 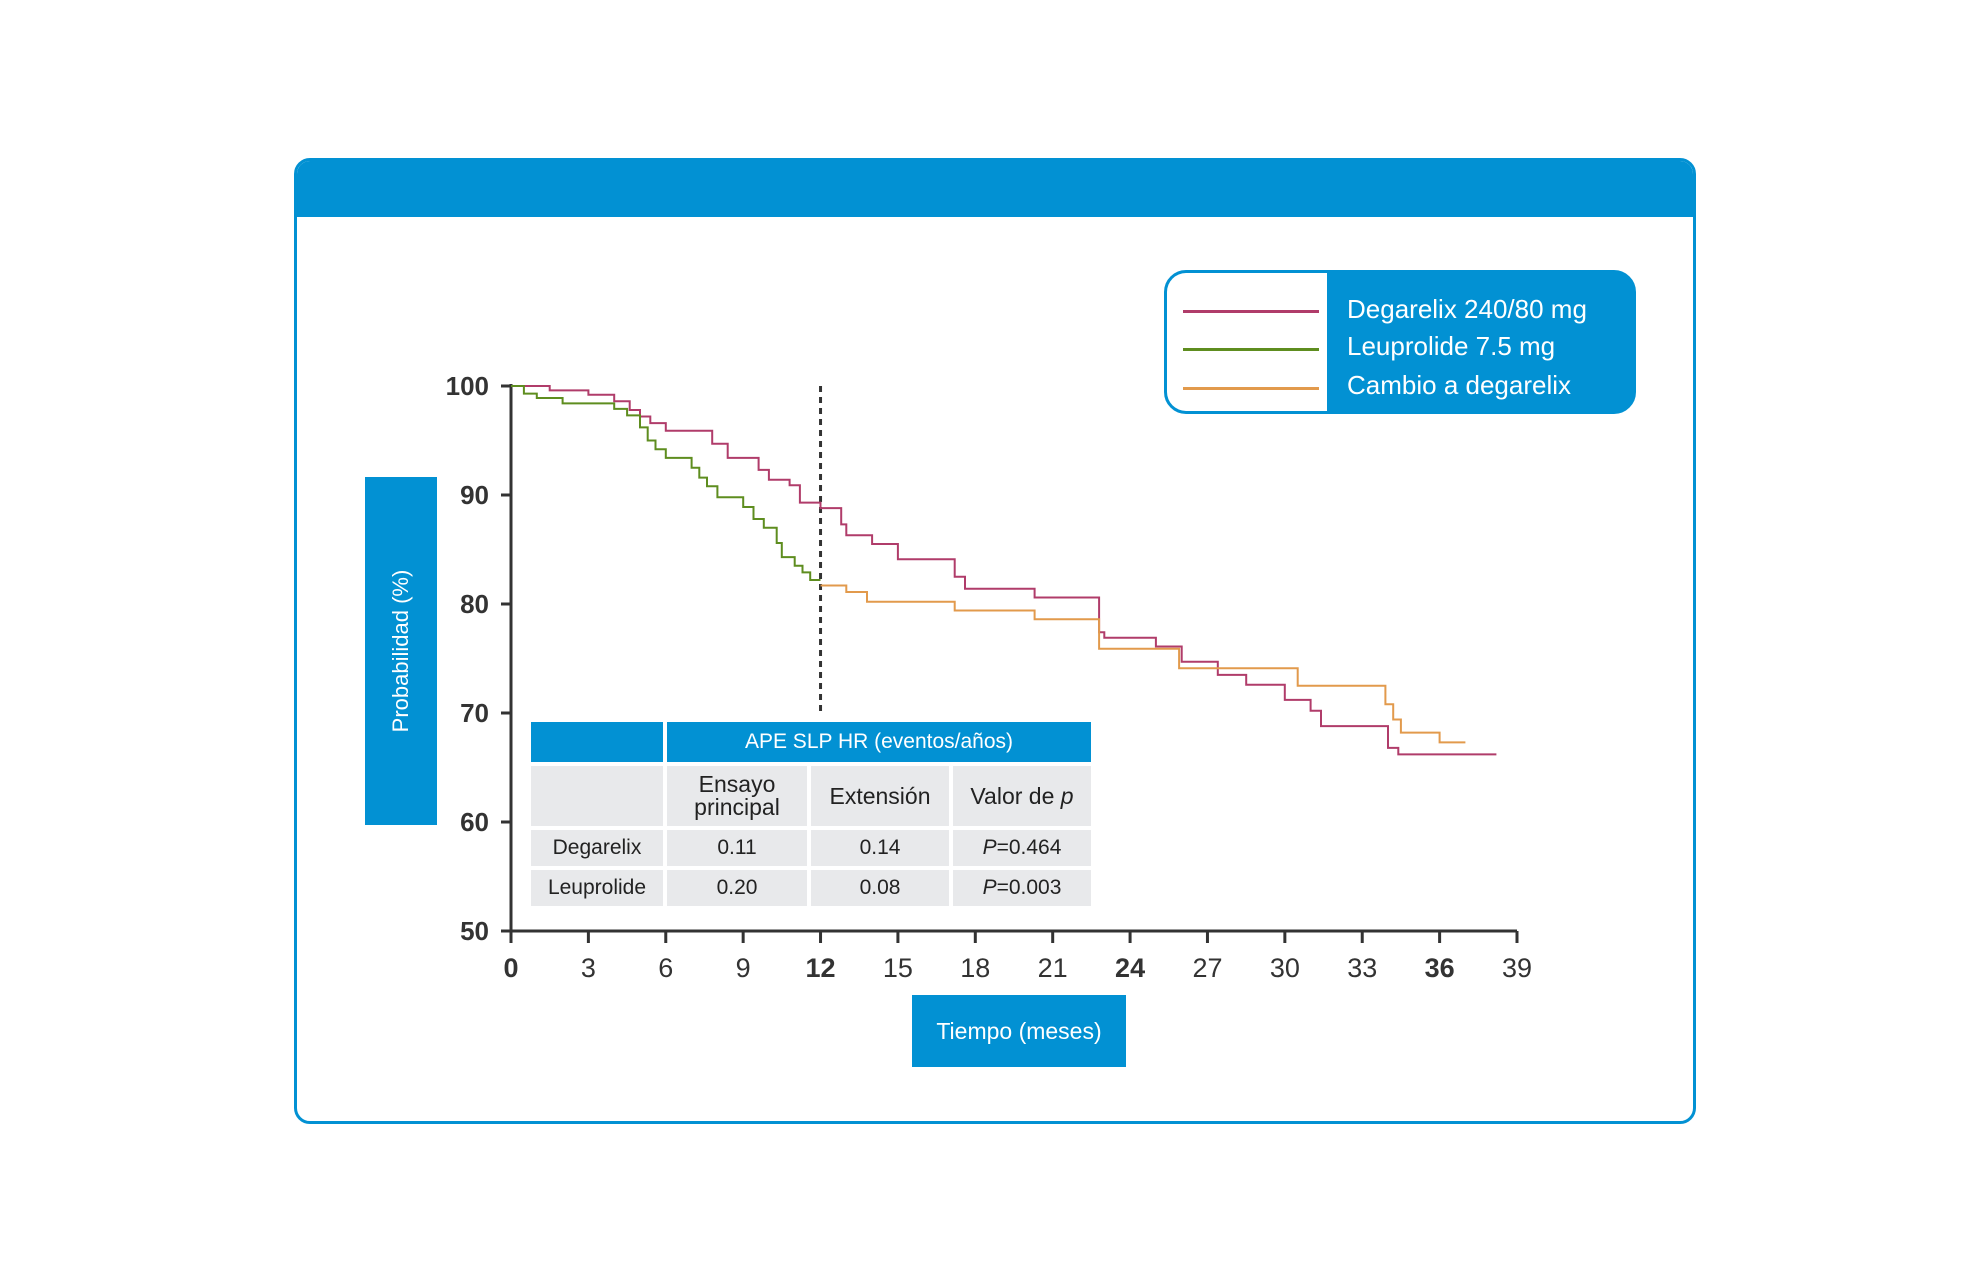 I want to click on legend-label-leuprolide: Leuprolide 7.5 mg, so click(x=1451, y=346).